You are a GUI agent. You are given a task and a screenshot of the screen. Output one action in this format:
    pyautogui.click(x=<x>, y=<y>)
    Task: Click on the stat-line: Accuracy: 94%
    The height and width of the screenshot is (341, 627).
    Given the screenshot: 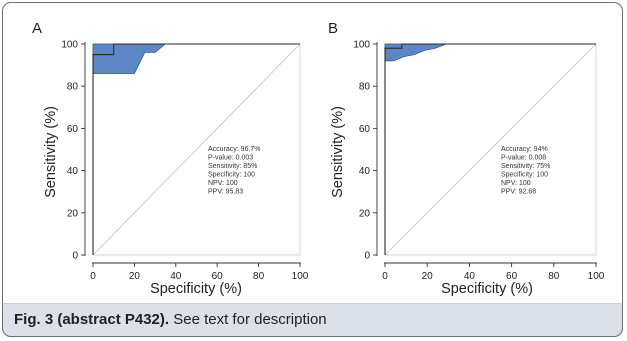 What is the action you would take?
    pyautogui.click(x=524, y=149)
    